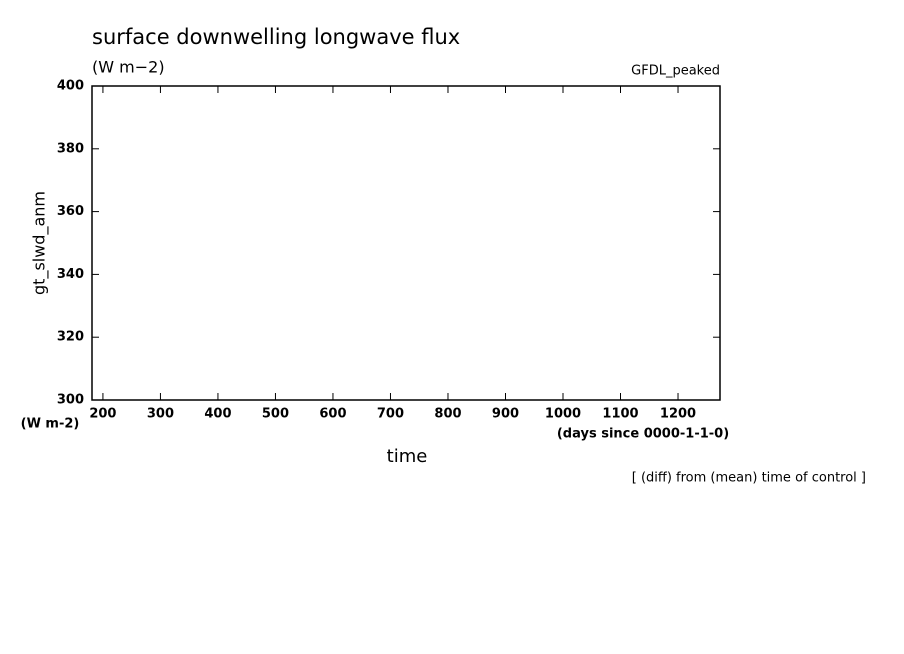  I want to click on y-tick-label: 380, so click(70, 148).